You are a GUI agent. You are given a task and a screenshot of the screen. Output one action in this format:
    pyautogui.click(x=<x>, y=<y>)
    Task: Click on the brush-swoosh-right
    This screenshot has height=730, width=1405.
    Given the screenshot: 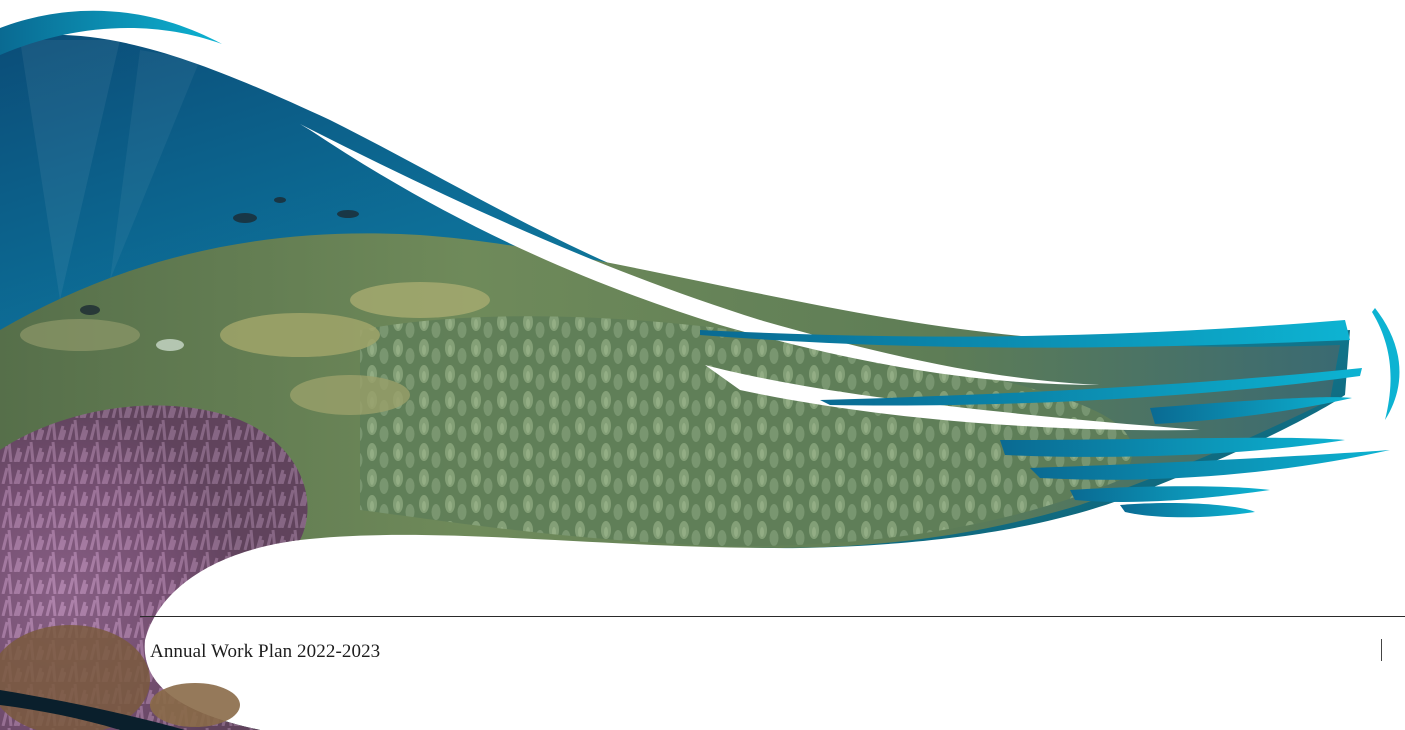 What is the action you would take?
    pyautogui.click(x=1050, y=413)
    